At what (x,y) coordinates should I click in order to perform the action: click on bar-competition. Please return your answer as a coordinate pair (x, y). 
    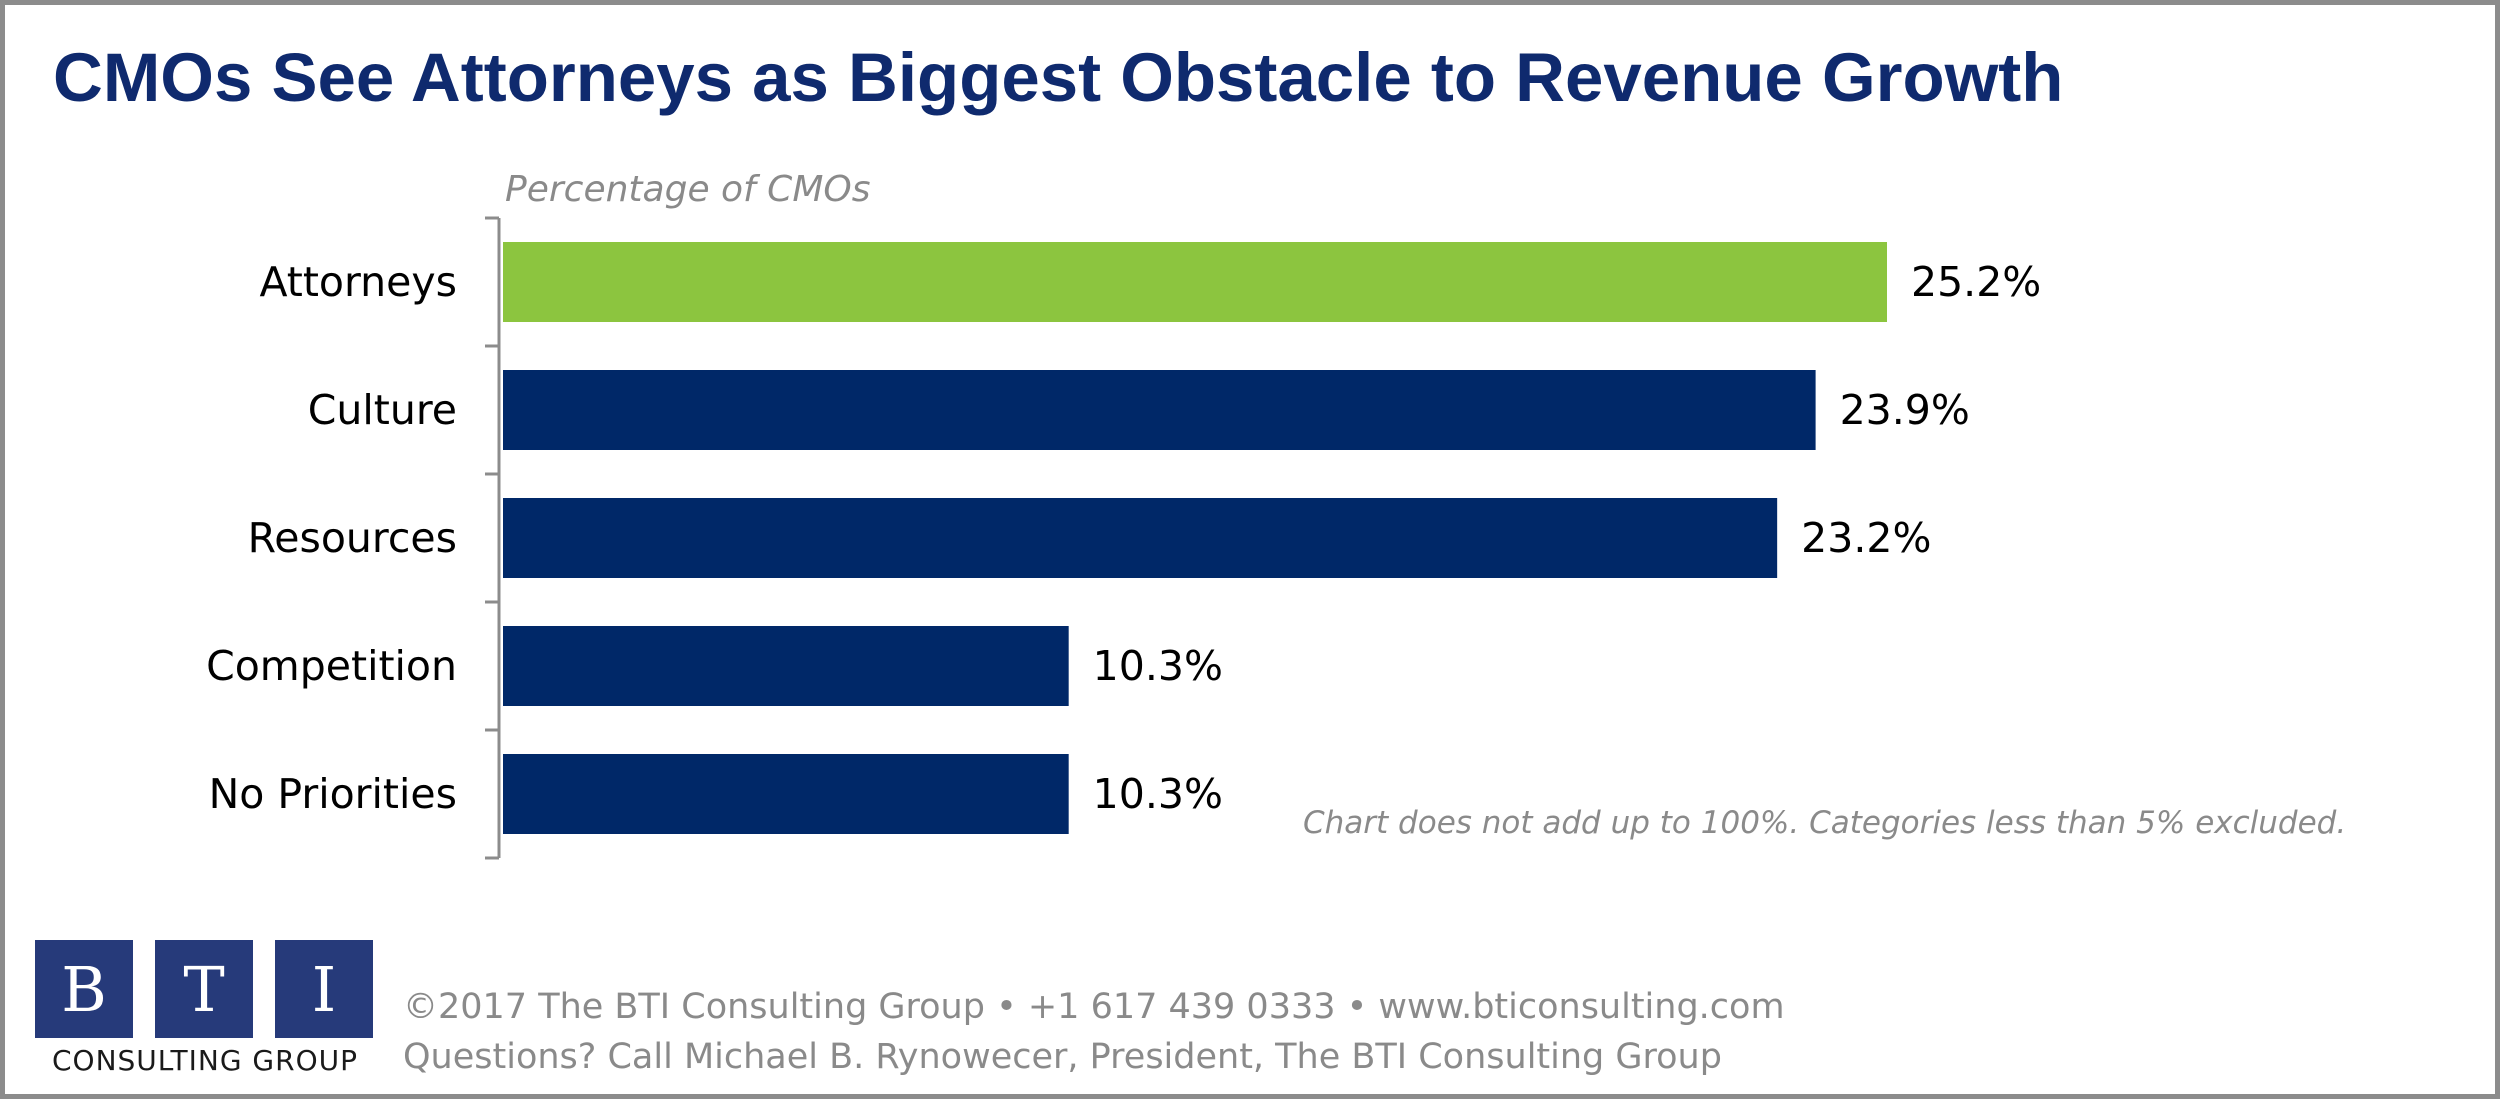
    Looking at the image, I should click on (786, 666).